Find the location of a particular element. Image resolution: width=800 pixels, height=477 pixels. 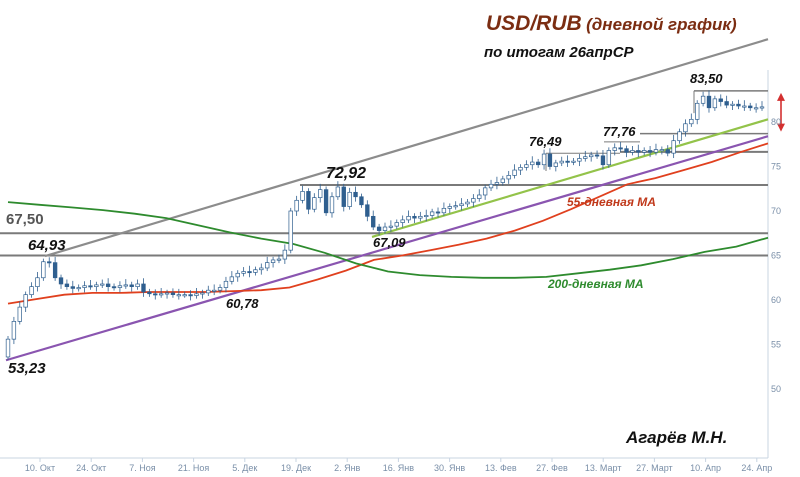

annotation-high-76-49: 76,49 is located at coordinates (545, 141).